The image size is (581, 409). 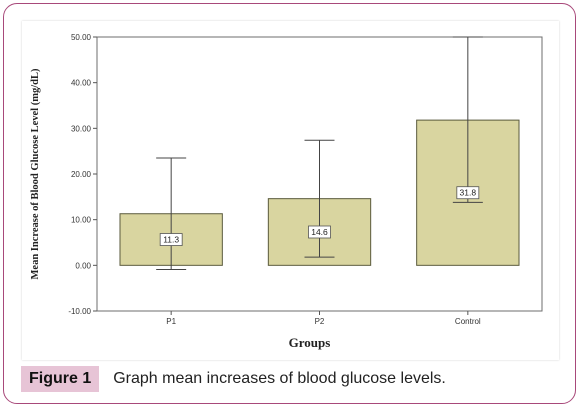 What do you see at coordinates (319, 216) in the screenshot?
I see `data-labels: 11.3 14.6 31.8` at bounding box center [319, 216].